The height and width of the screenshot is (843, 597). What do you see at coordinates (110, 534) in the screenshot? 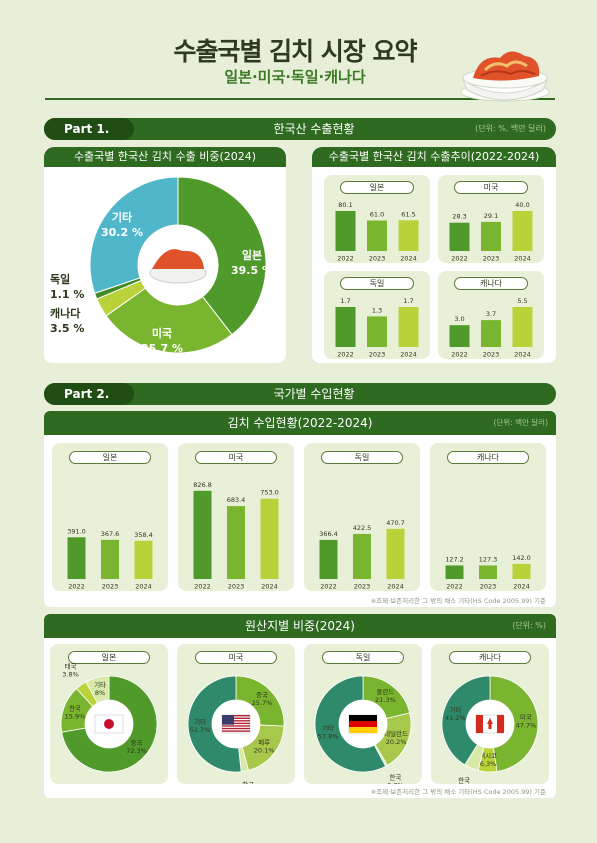
I see `bar-value-label: 367.6` at bounding box center [110, 534].